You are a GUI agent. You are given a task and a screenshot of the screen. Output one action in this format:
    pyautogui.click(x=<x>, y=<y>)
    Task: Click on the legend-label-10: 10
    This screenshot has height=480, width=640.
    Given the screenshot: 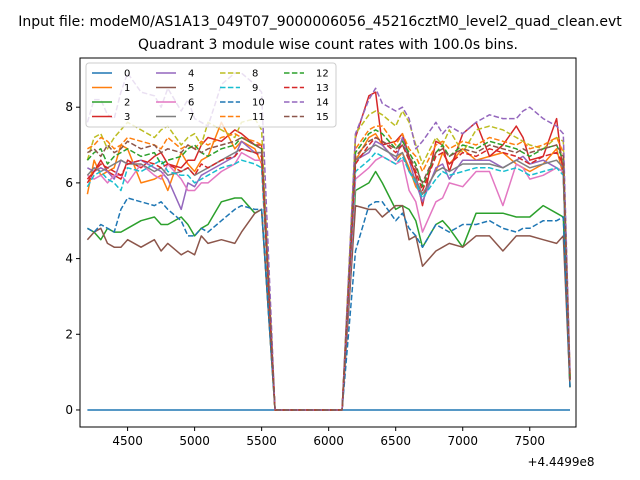 What is the action you would take?
    pyautogui.click(x=258, y=103)
    